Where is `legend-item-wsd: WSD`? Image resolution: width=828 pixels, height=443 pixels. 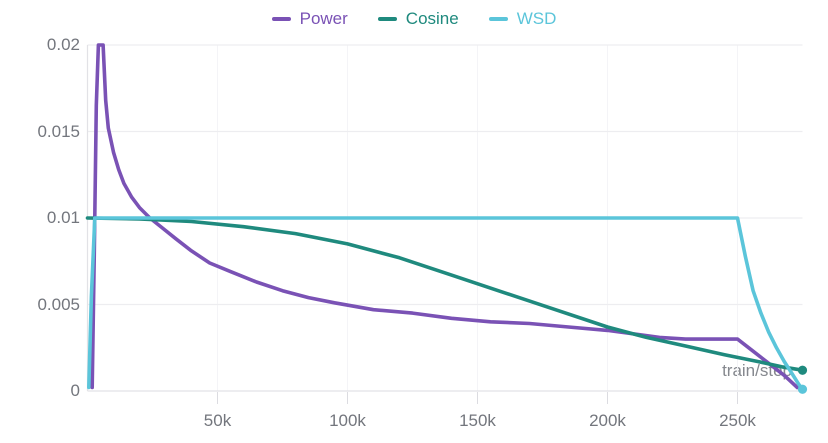 legend-item-wsd: WSD is located at coordinates (522, 19).